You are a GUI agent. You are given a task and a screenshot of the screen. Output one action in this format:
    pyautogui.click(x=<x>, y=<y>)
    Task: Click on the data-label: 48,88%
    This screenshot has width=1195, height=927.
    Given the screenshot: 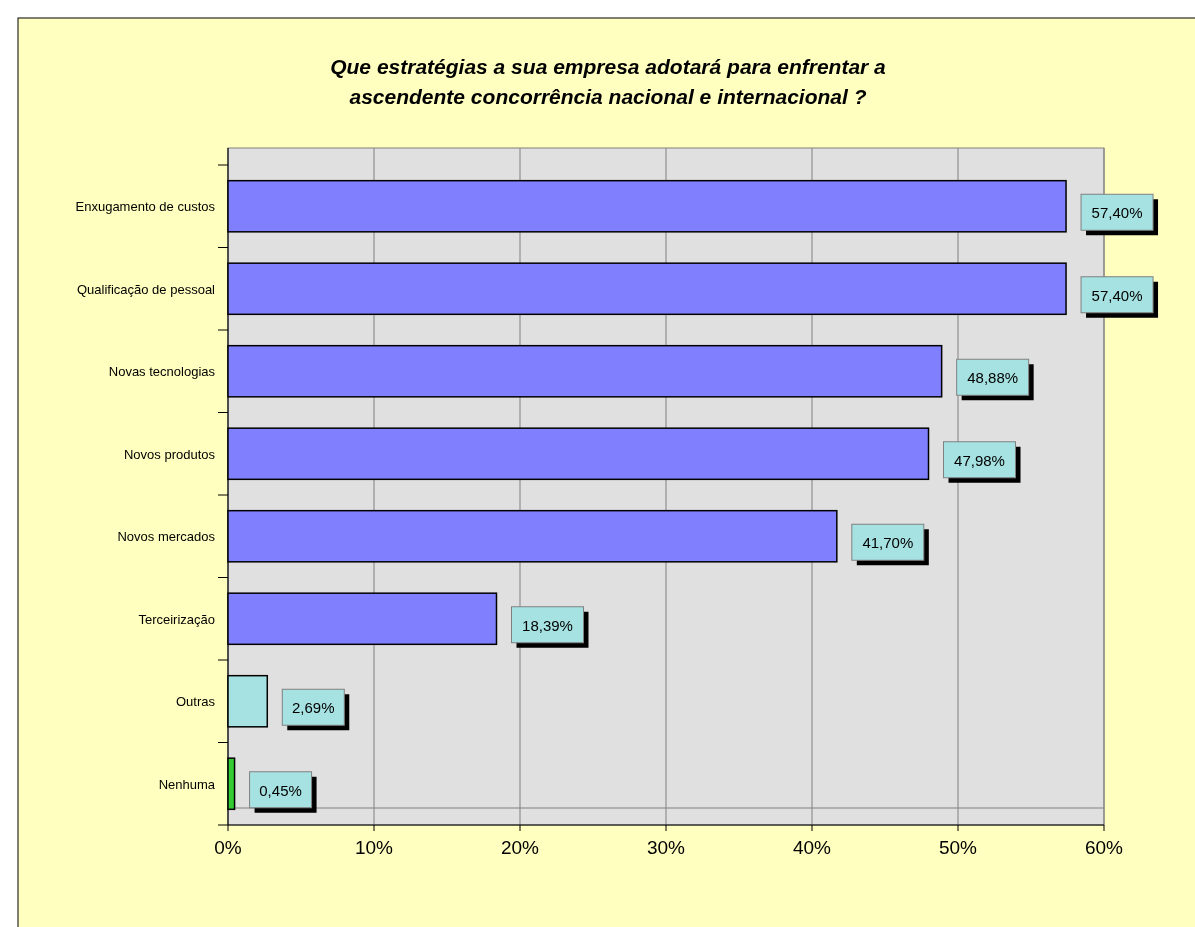 What is the action you would take?
    pyautogui.click(x=993, y=378)
    